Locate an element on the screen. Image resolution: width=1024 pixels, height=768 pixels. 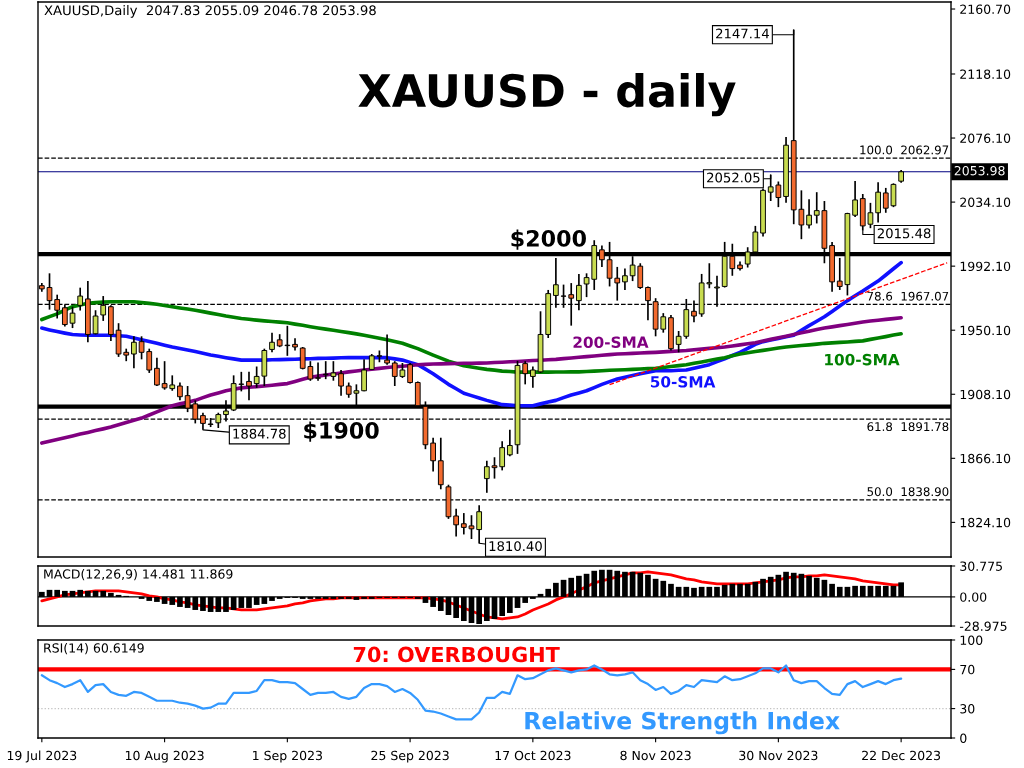
x-tick-label: 25 Sep 2023 is located at coordinates (410, 756).